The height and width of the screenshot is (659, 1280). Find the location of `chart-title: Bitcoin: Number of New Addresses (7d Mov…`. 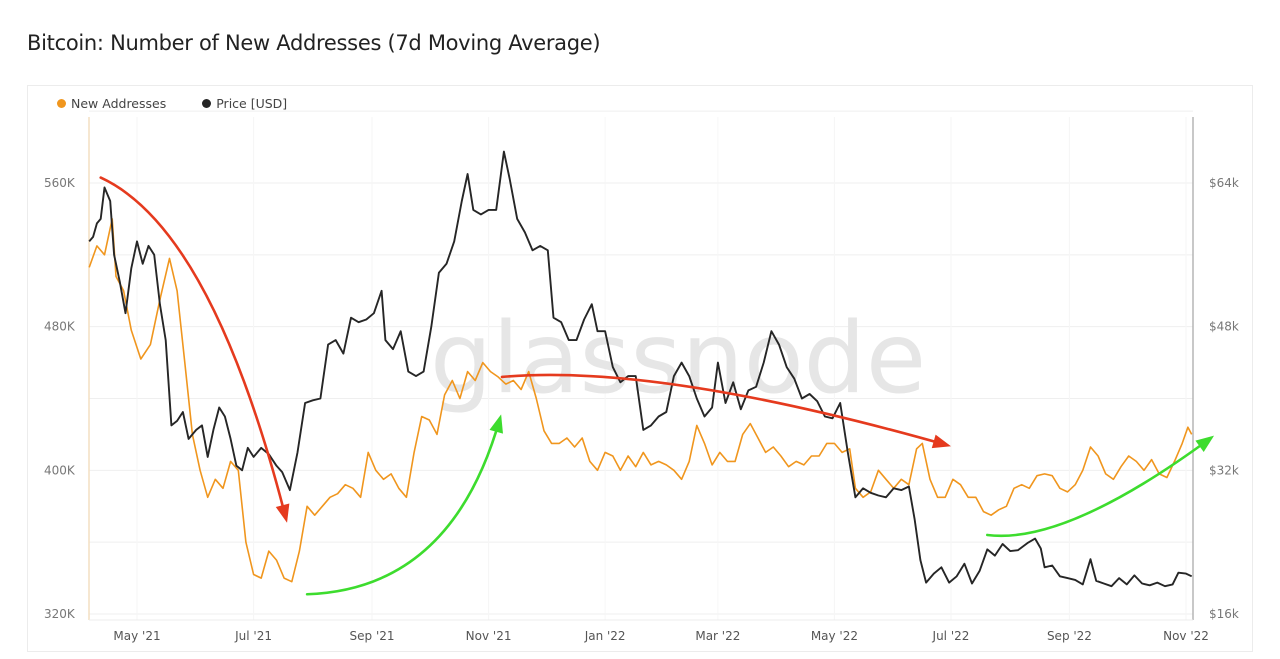

chart-title: Bitcoin: Number of New Addresses (7d Mov… is located at coordinates (314, 43).